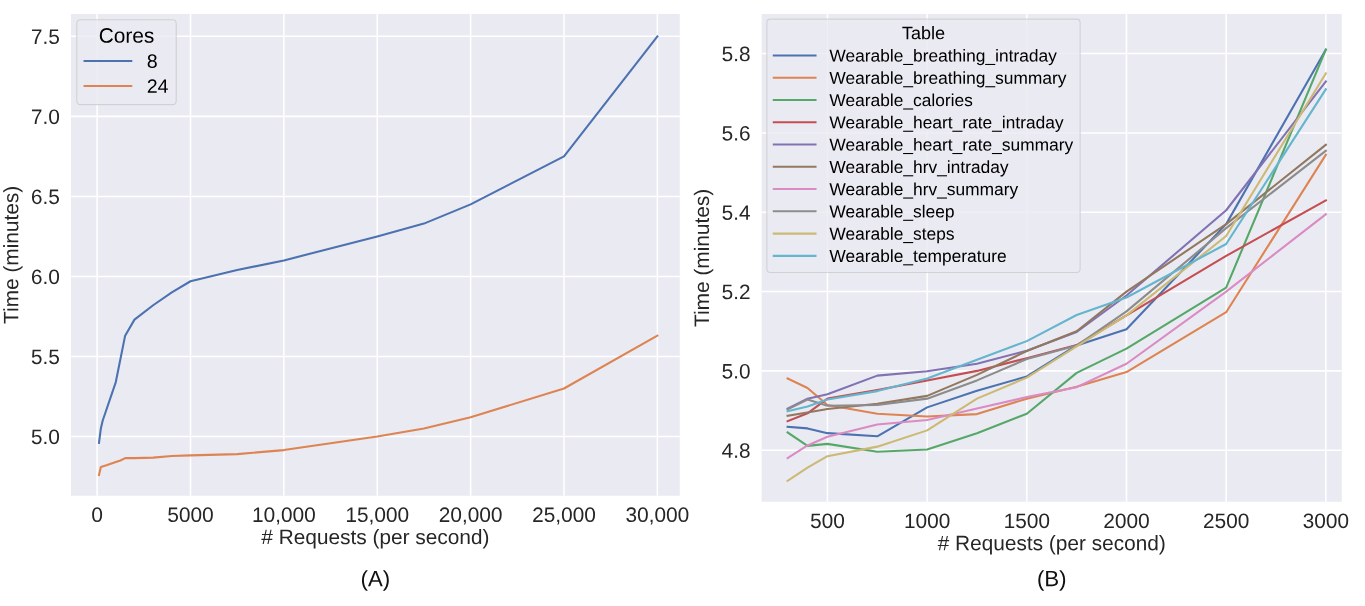 The image size is (1365, 606). I want to click on x-tick-label: 1500, so click(1027, 521).